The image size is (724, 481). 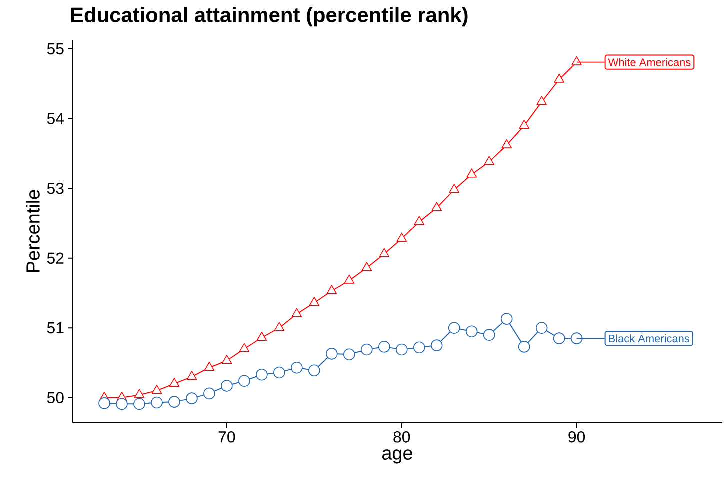 What do you see at coordinates (33, 231) in the screenshot?
I see `y-axis-title: Percentile` at bounding box center [33, 231].